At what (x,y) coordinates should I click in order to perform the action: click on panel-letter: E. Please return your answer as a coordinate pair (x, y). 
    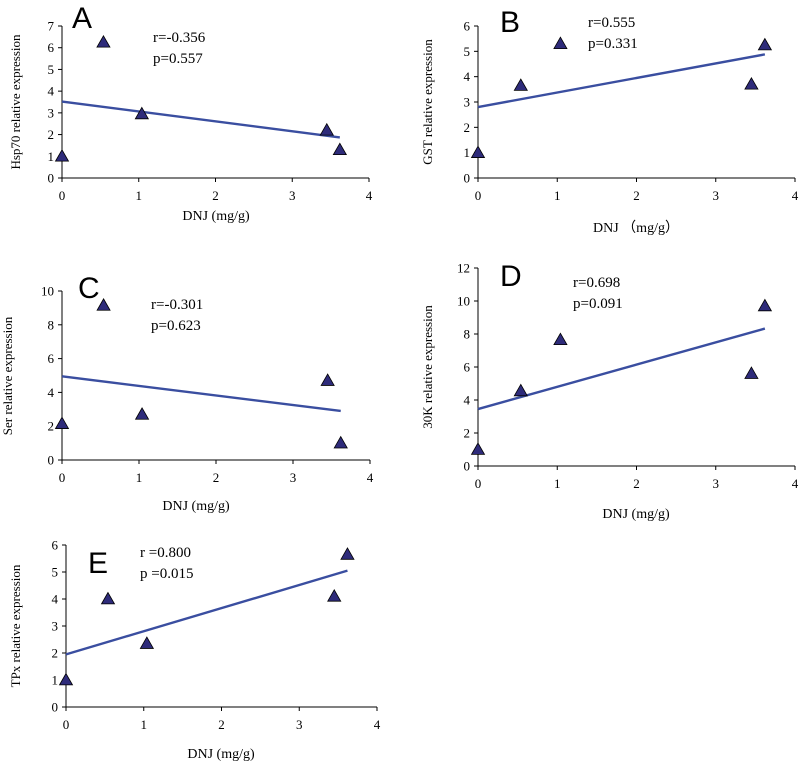
    Looking at the image, I should click on (98, 563).